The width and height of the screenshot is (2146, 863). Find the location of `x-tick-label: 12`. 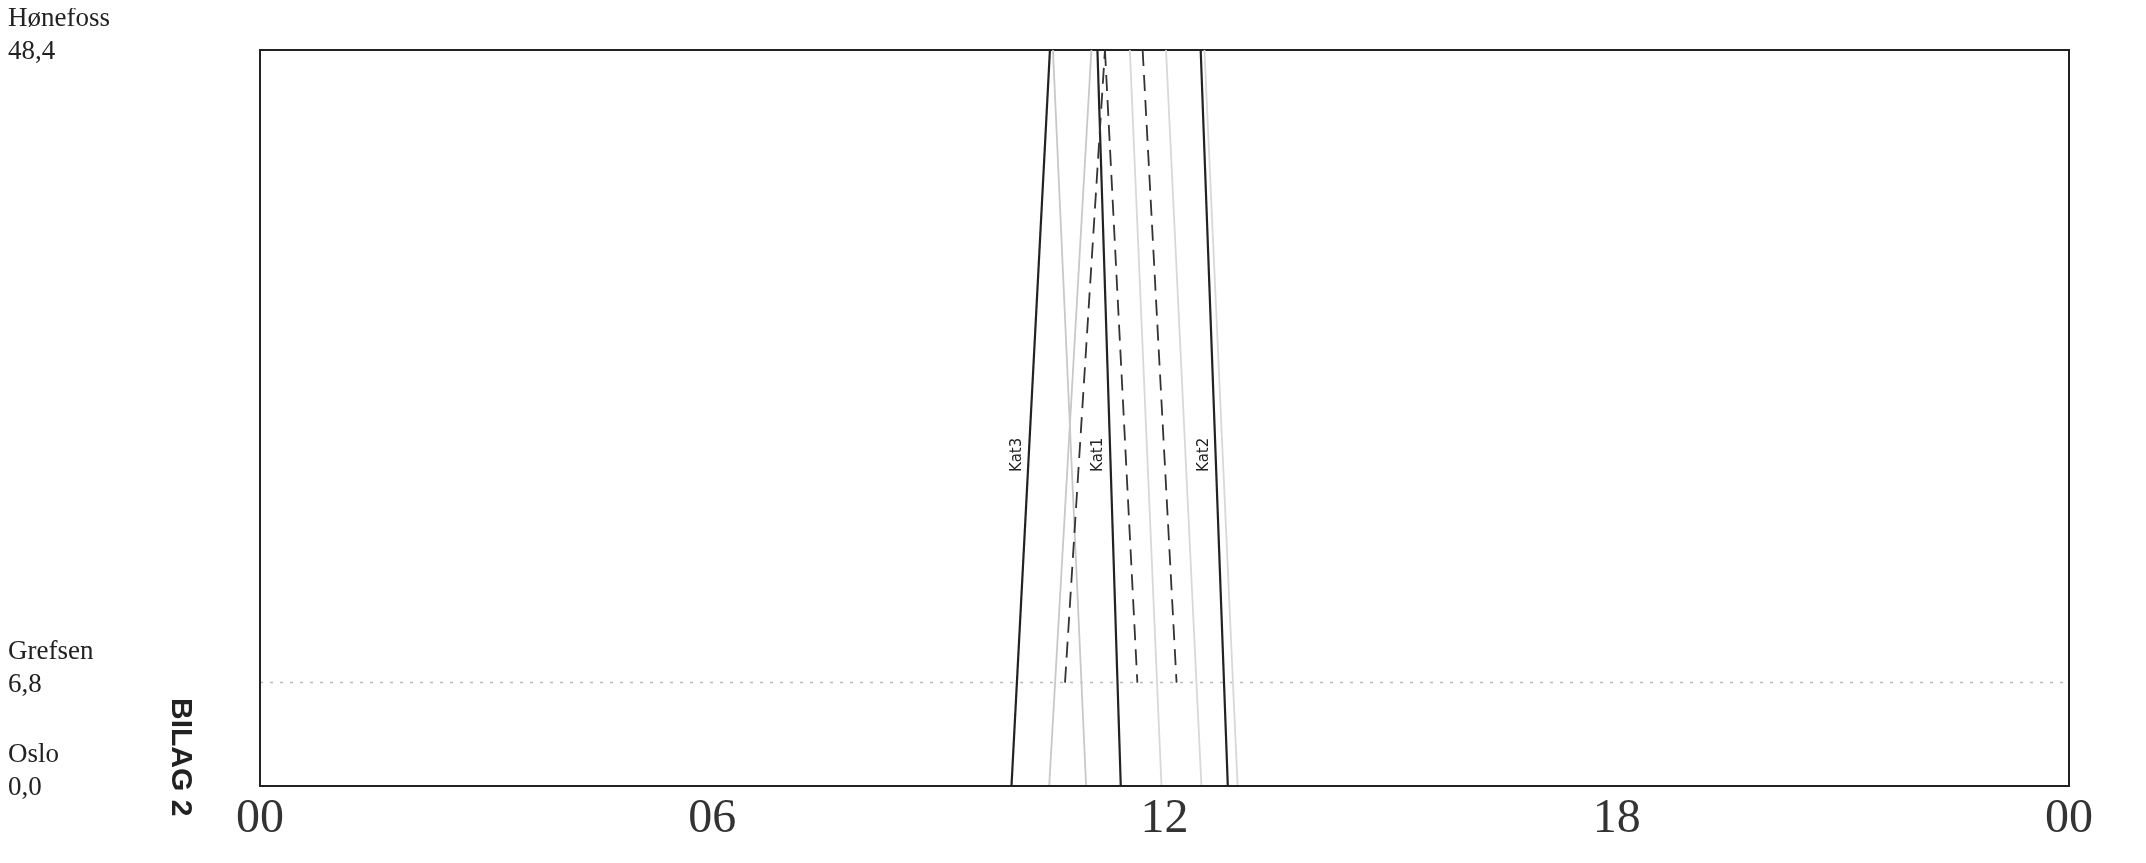

x-tick-label: 12 is located at coordinates (1164, 815).